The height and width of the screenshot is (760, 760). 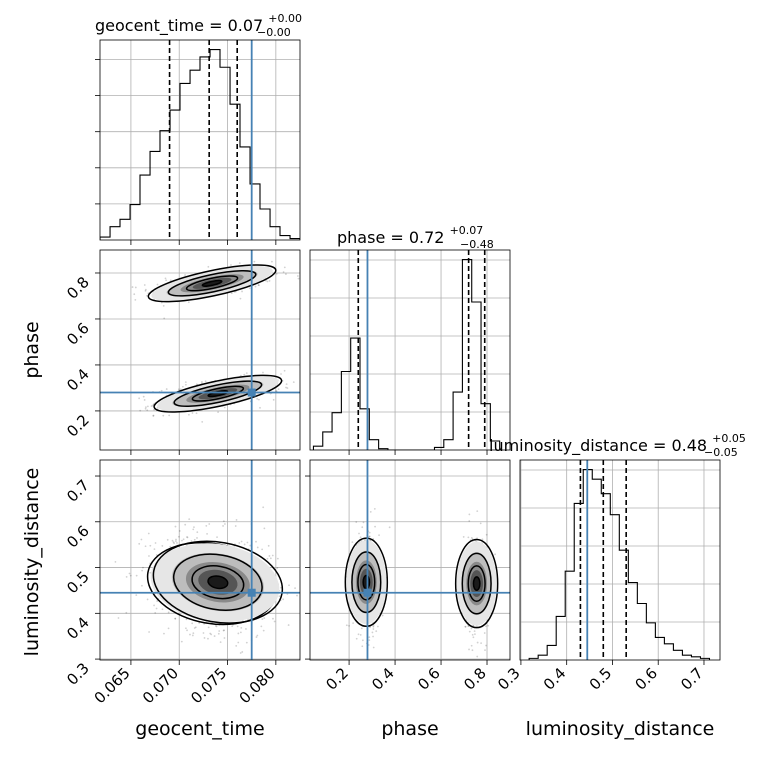 I want to click on panel-border-scatter-geocent-time-vs-luminosity-distance, so click(x=200, y=560).